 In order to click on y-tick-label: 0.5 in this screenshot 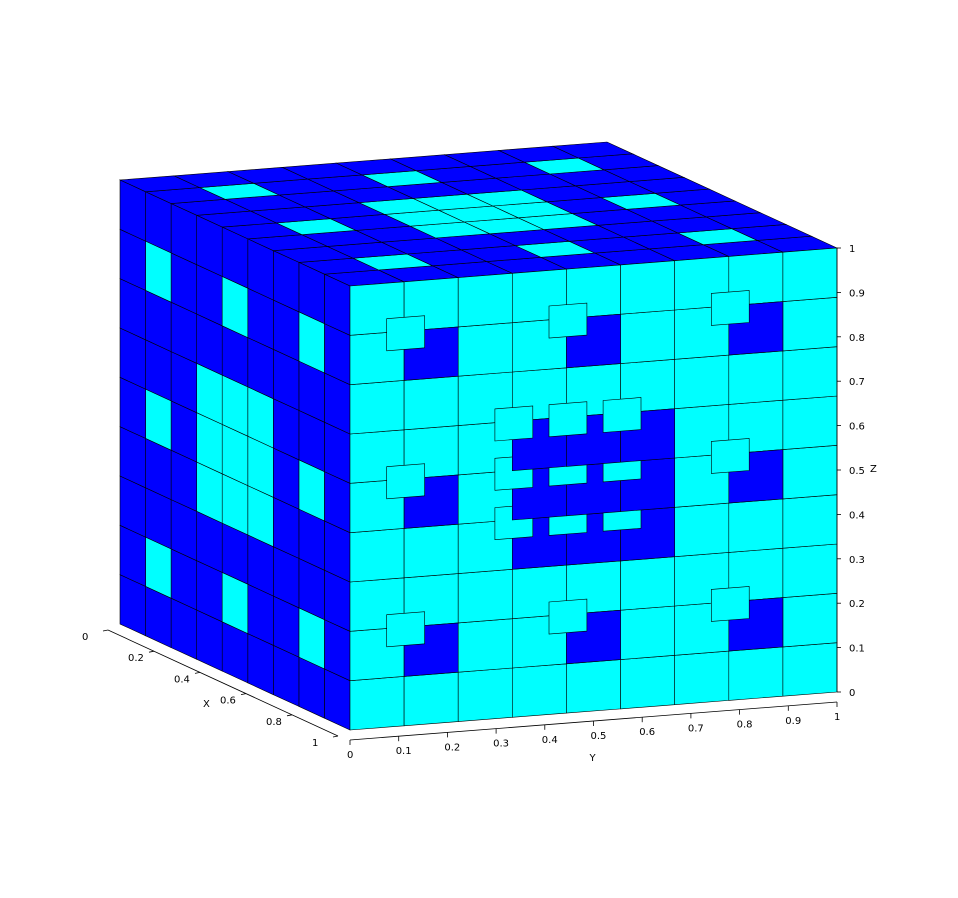, I will do `click(599, 736)`.